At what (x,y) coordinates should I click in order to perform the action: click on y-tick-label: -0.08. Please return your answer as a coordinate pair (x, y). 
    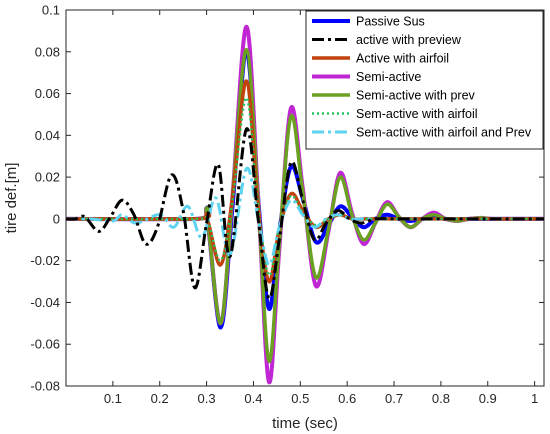
    Looking at the image, I should click on (45, 386).